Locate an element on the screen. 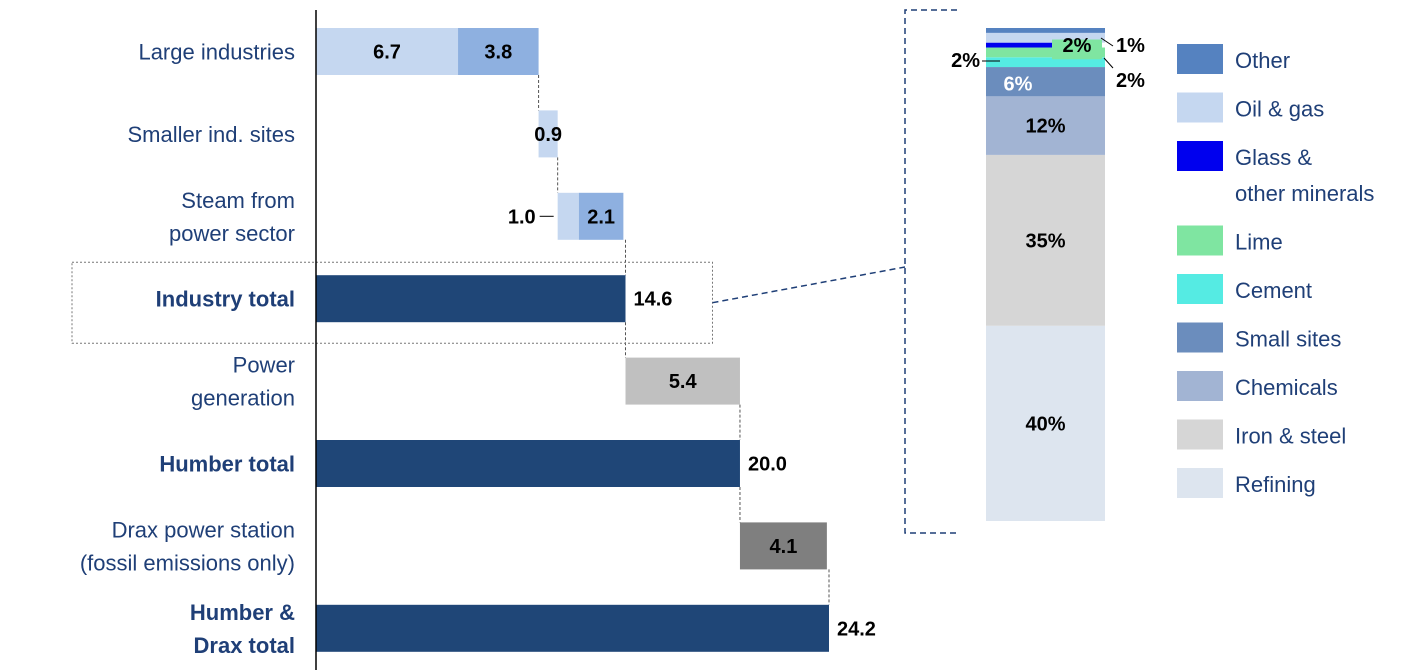 The width and height of the screenshot is (1427, 670). stack-label-small-sites: 6% is located at coordinates (1018, 85).